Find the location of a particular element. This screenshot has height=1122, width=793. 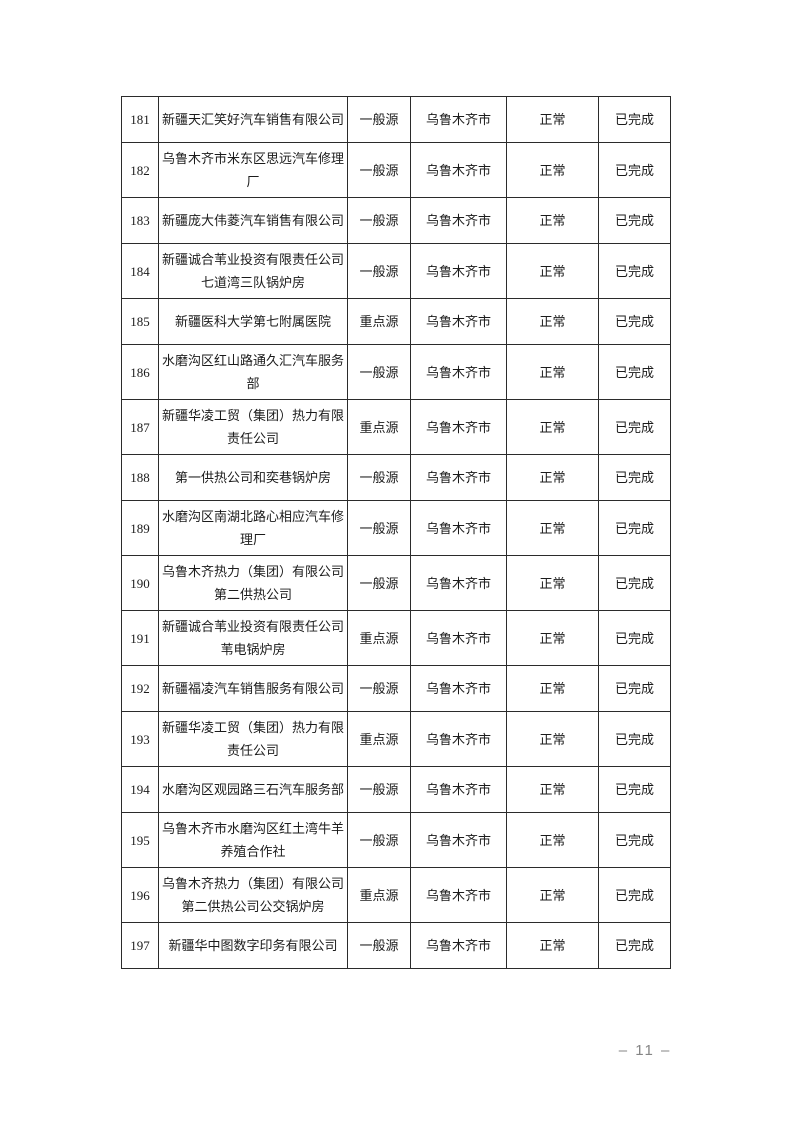

table-row: 181 新疆天汇笑好汽车销售有限公司 一般源 乌鲁木齐市 正常 已完成 is located at coordinates (396, 119).